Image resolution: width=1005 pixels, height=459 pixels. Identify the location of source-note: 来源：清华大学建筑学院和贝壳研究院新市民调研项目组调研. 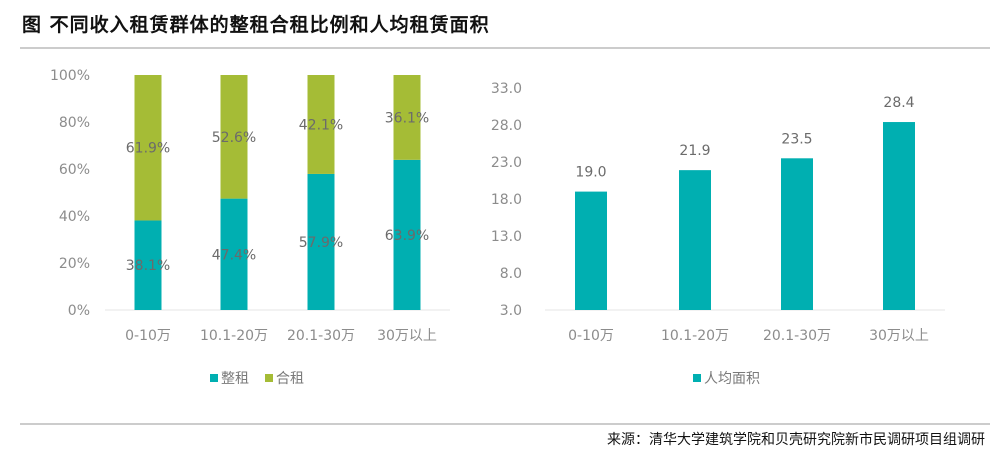
(796, 440).